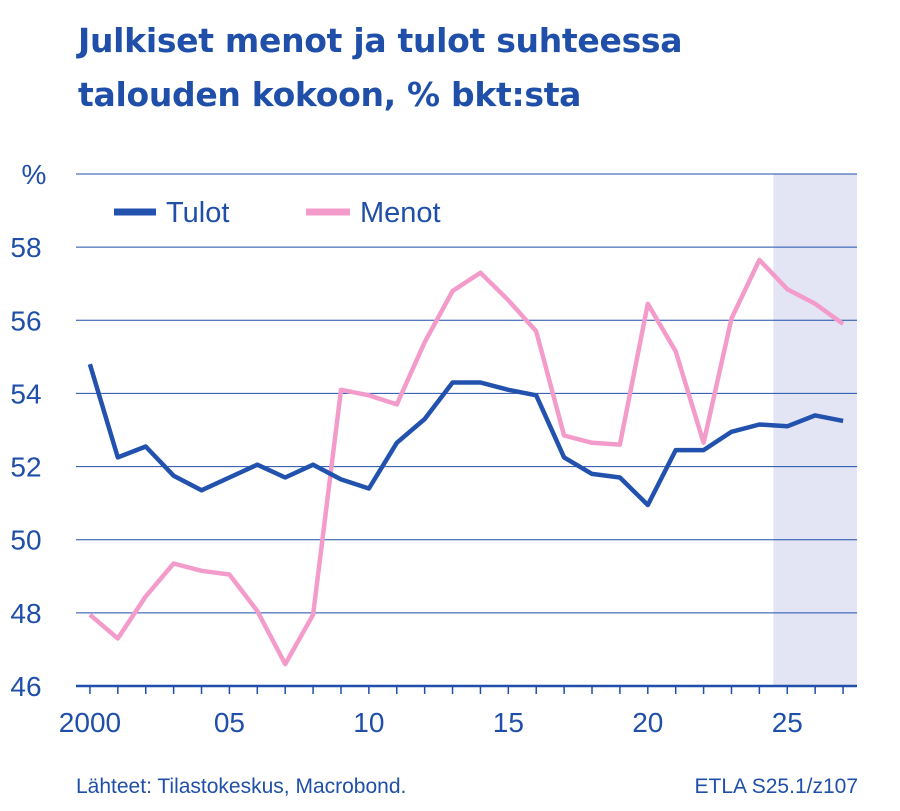 The height and width of the screenshot is (811, 900). Describe the element at coordinates (25, 613) in the screenshot. I see `y-tick-label: 48` at that location.